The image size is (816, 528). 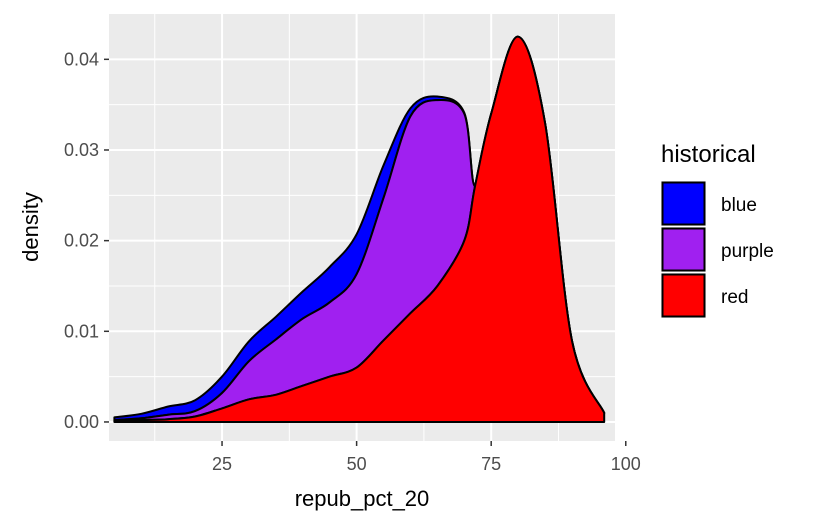 What do you see at coordinates (362, 498) in the screenshot?
I see `x-axis-title: repub_pct_20` at bounding box center [362, 498].